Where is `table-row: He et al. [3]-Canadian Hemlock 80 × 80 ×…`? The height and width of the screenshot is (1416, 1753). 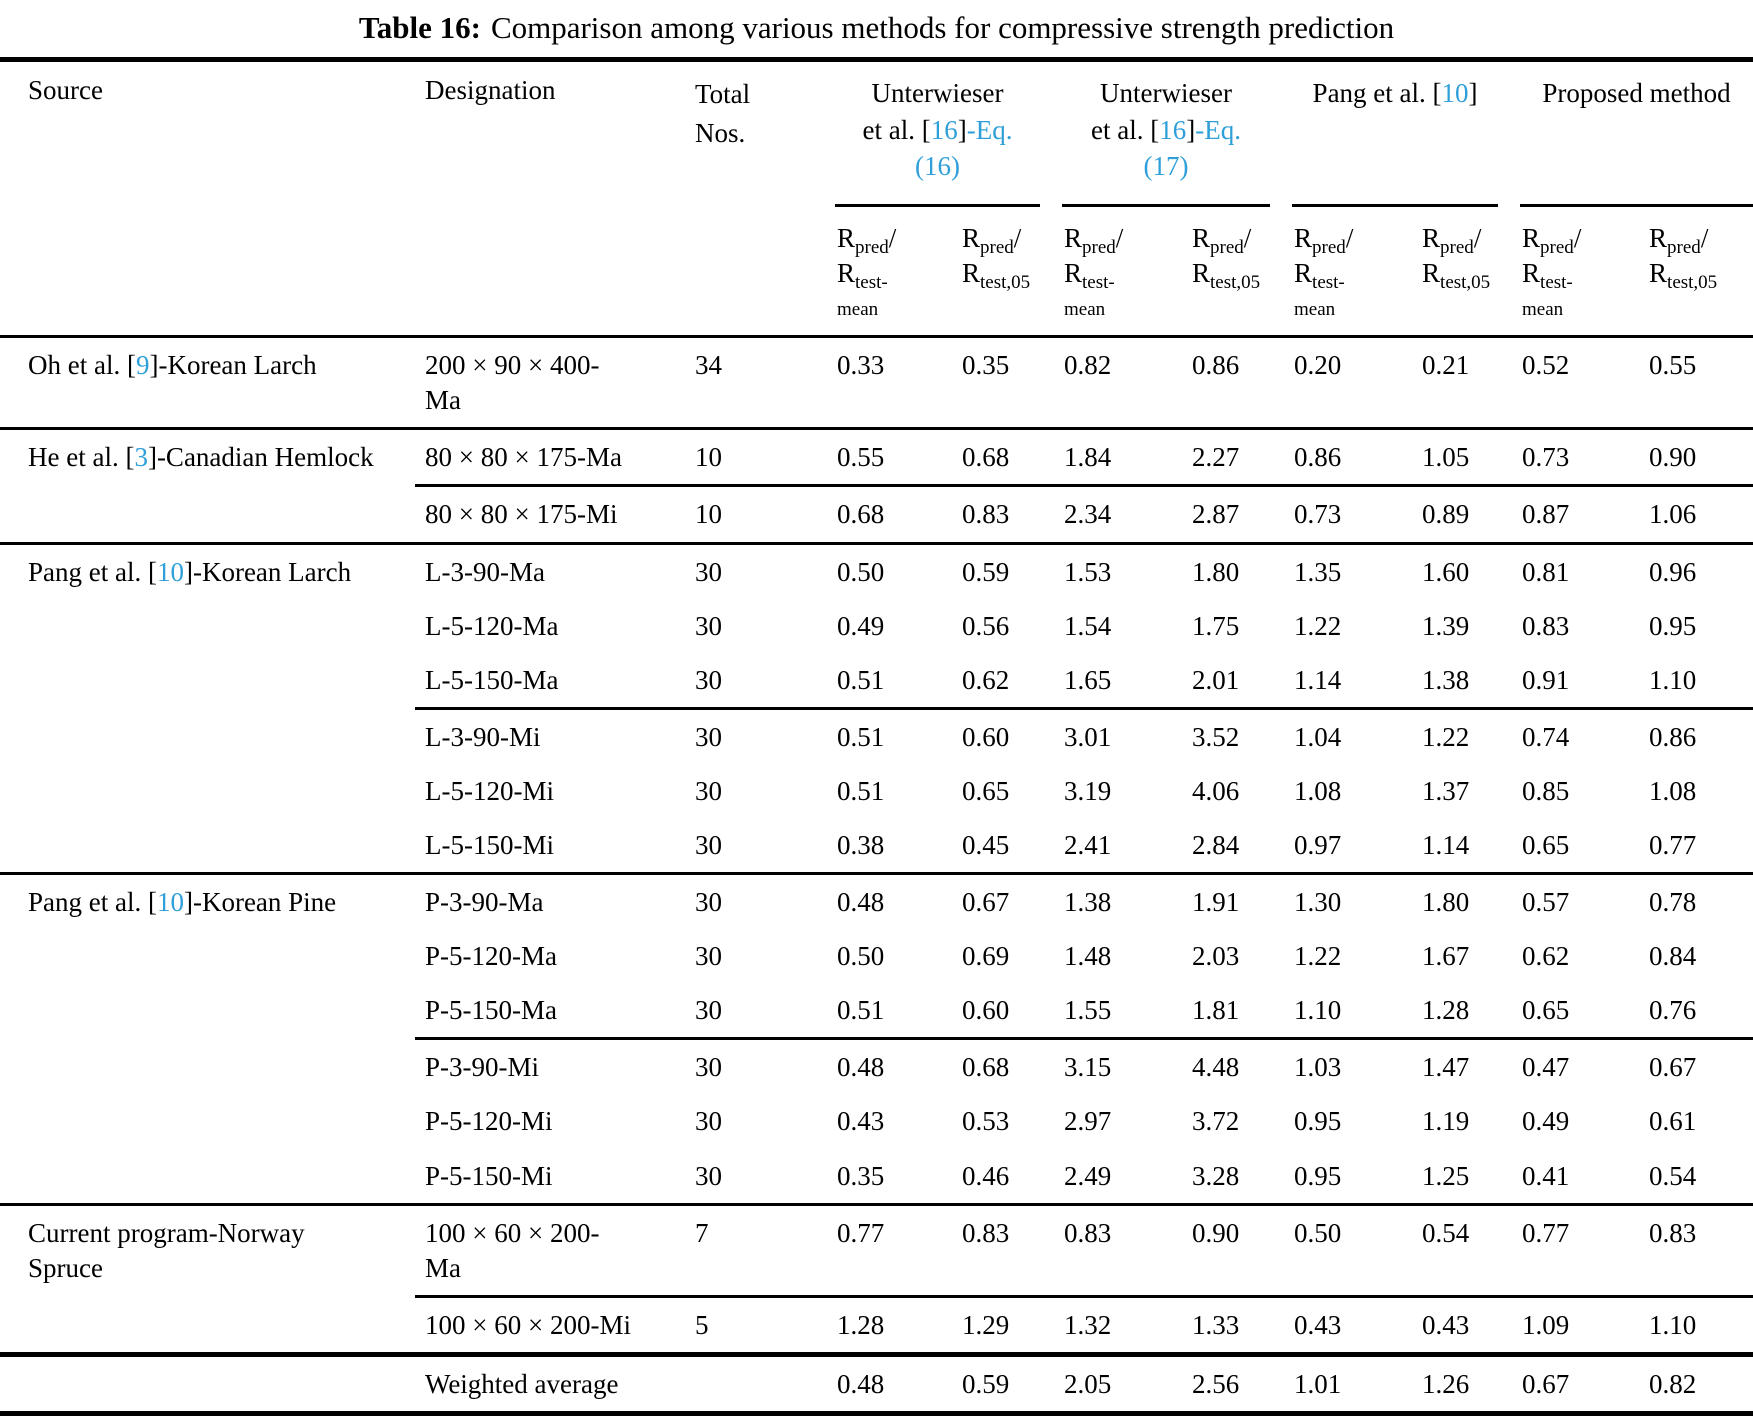 table-row: He et al. [3]-Canadian Hemlock 80 × 80 ×… is located at coordinates (876, 456).